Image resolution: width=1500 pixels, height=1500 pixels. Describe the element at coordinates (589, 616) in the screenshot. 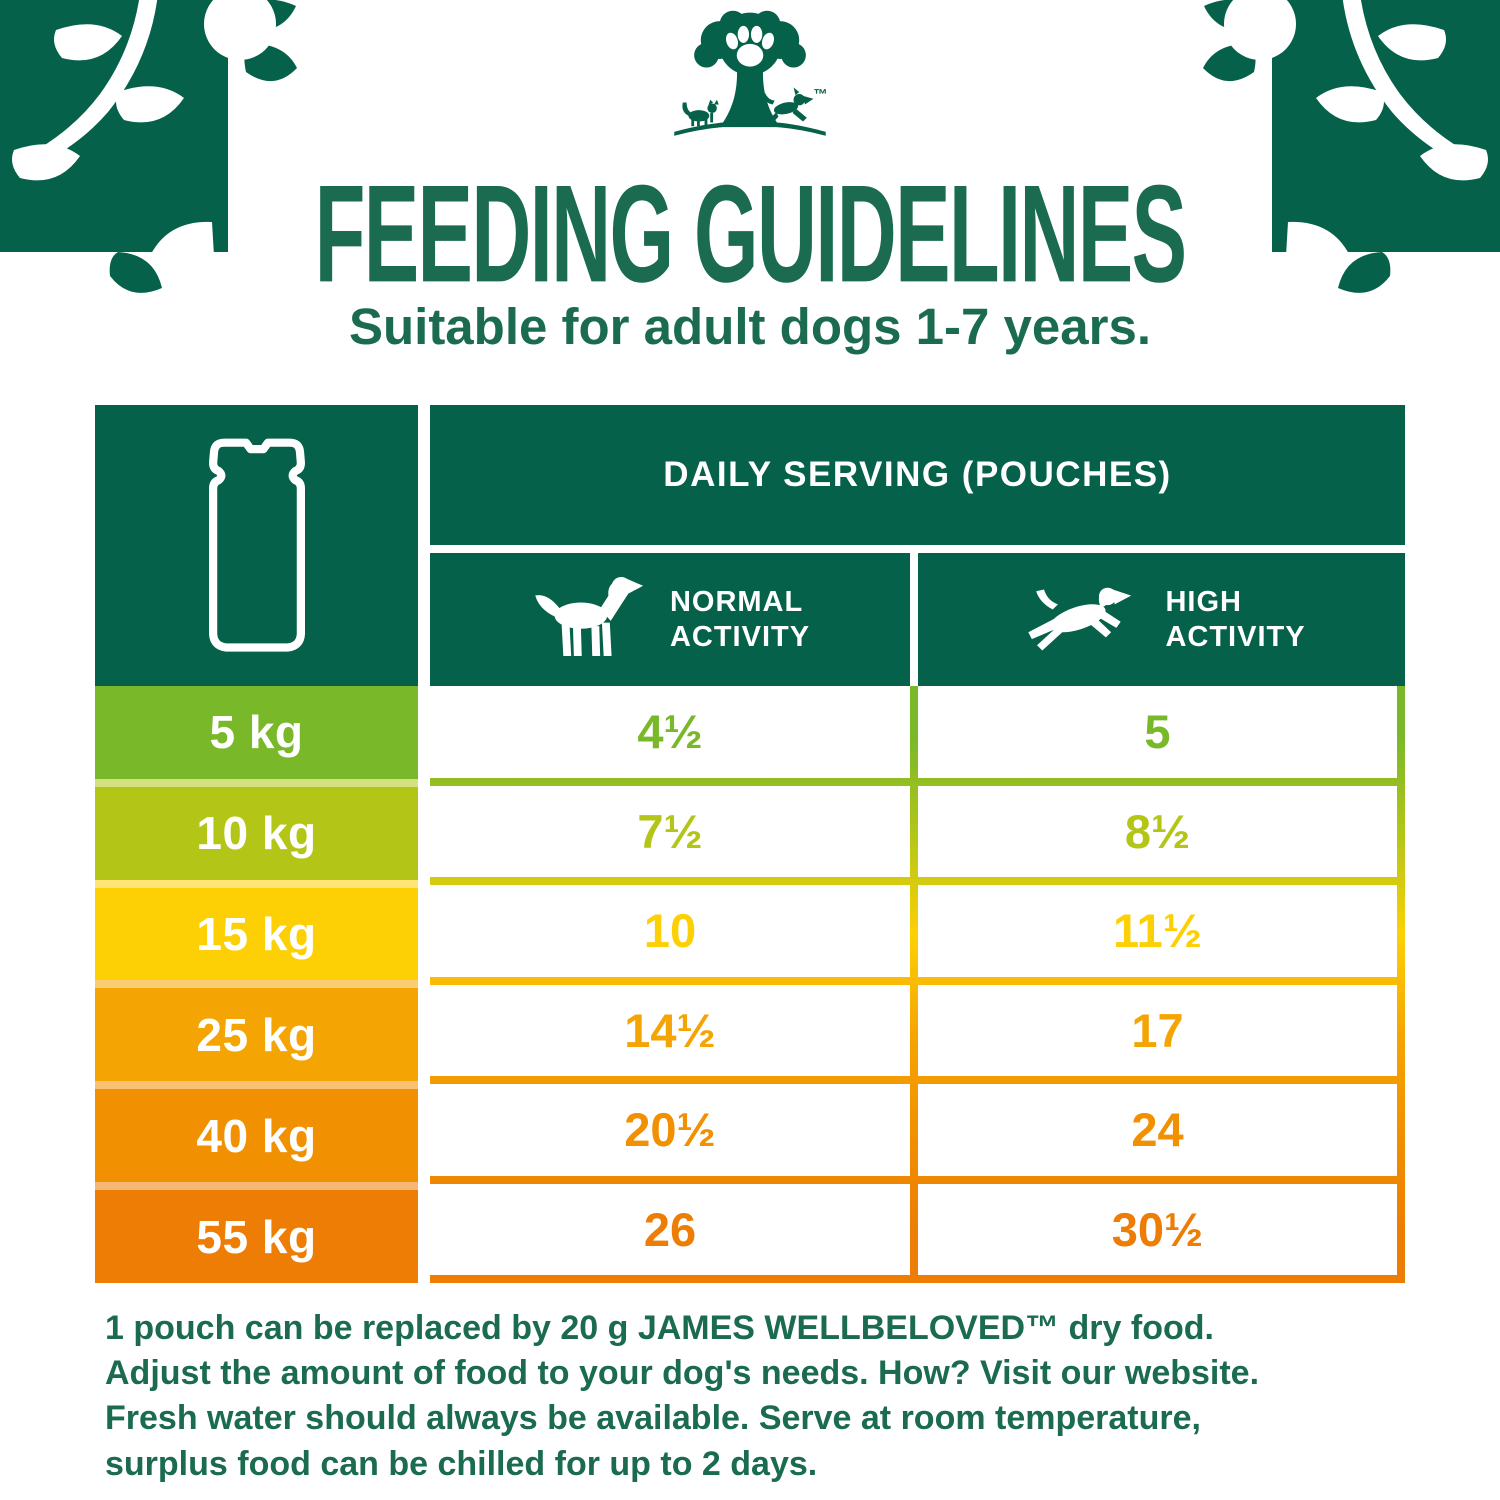

I see `dog-standing-icon` at that location.